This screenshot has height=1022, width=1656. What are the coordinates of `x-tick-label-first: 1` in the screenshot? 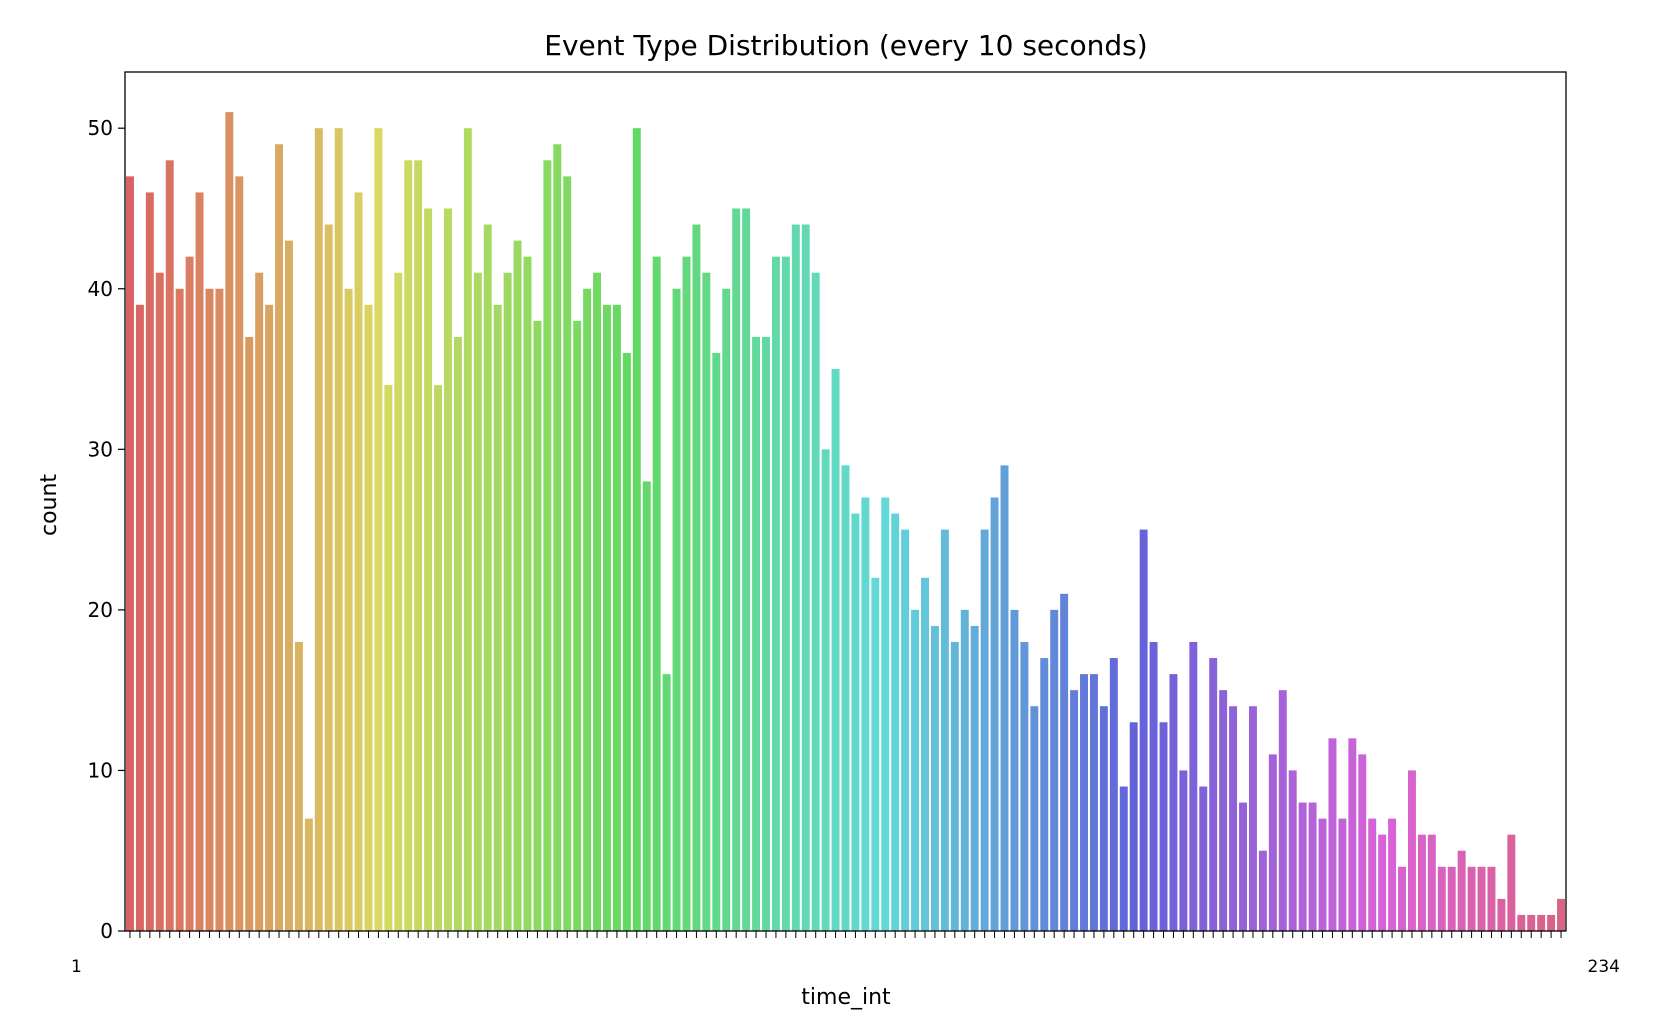 It's located at (76, 967).